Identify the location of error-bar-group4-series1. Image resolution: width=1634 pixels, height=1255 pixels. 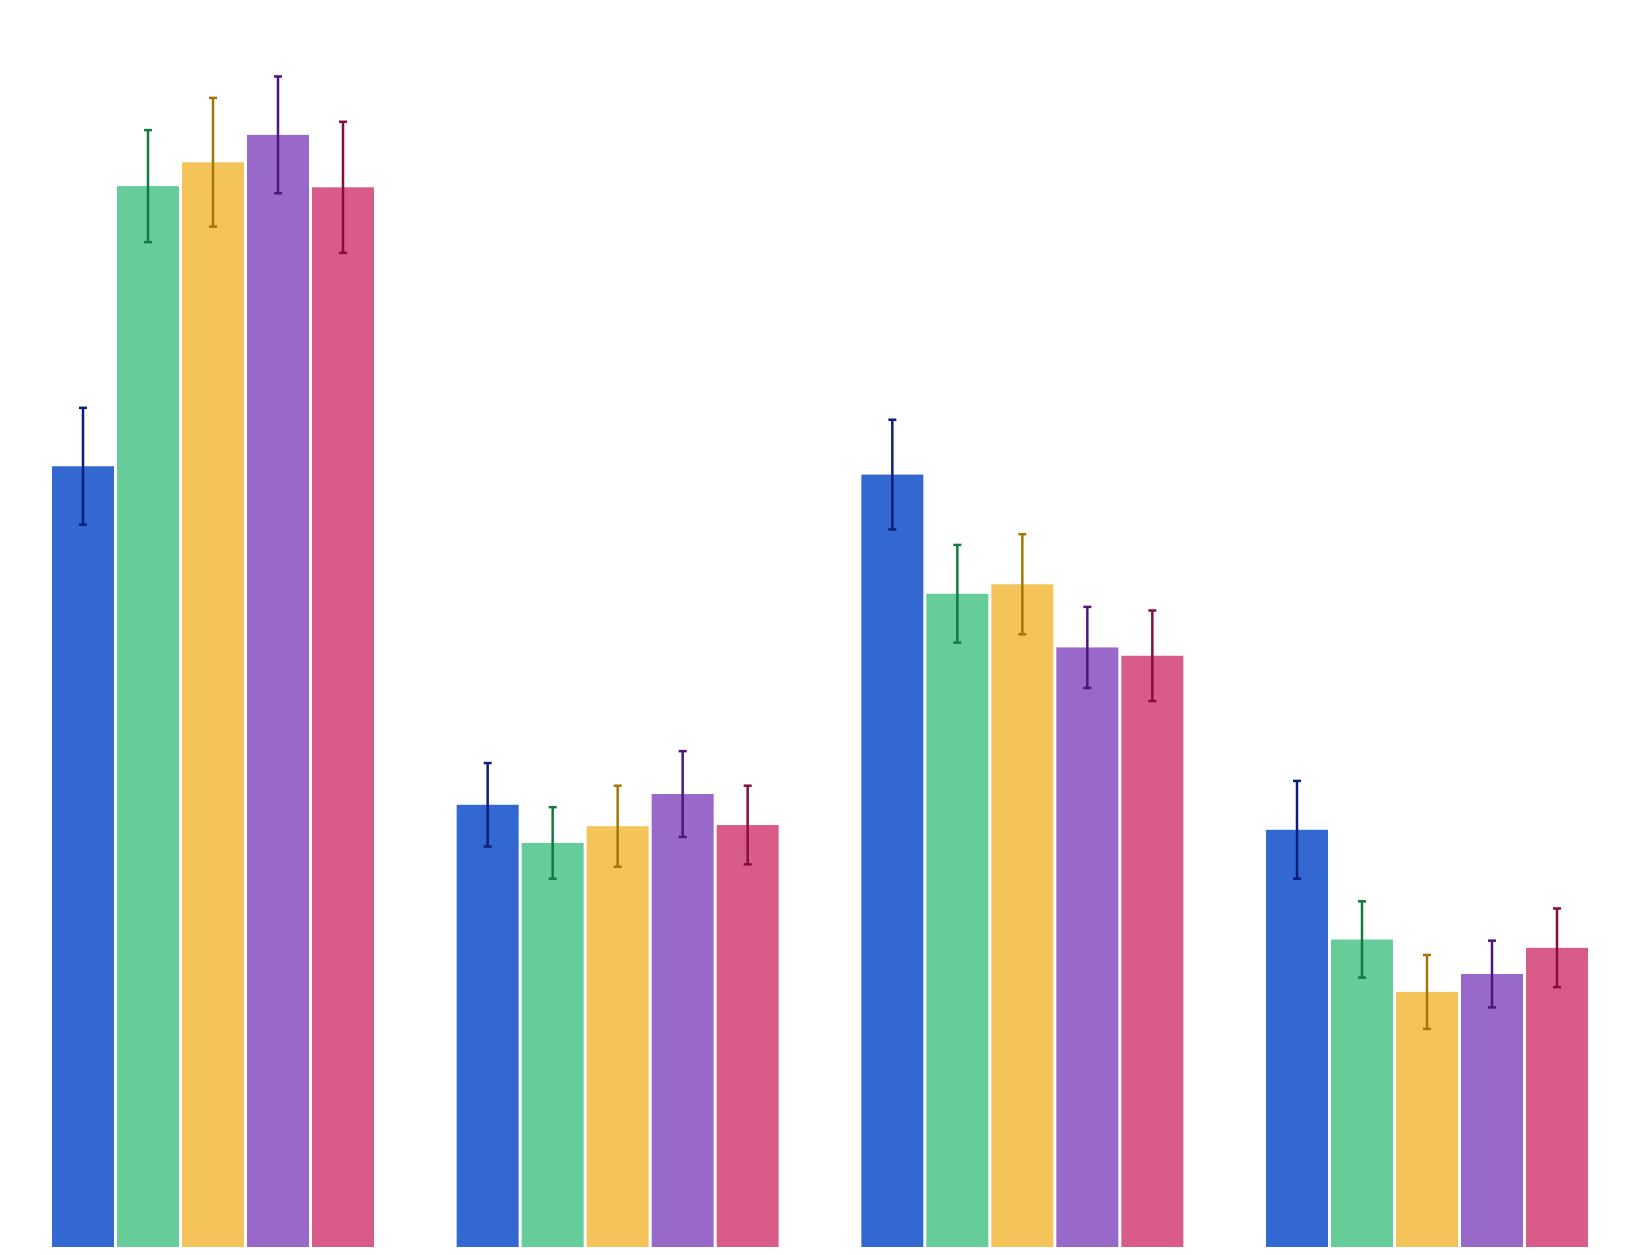
(1297, 829).